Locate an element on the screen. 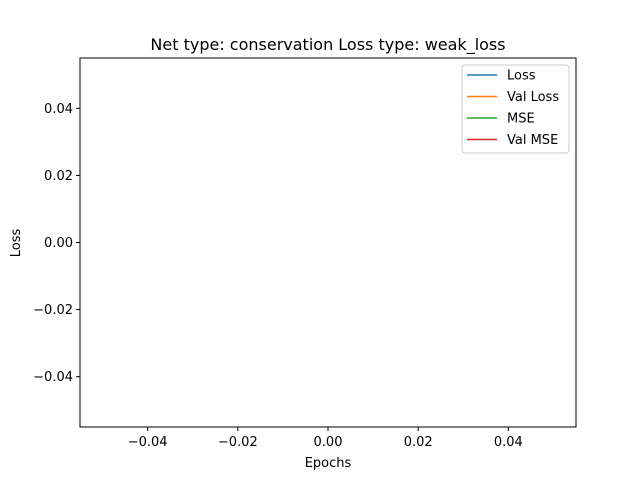  x-tick-label: −0.04 is located at coordinates (148, 442).